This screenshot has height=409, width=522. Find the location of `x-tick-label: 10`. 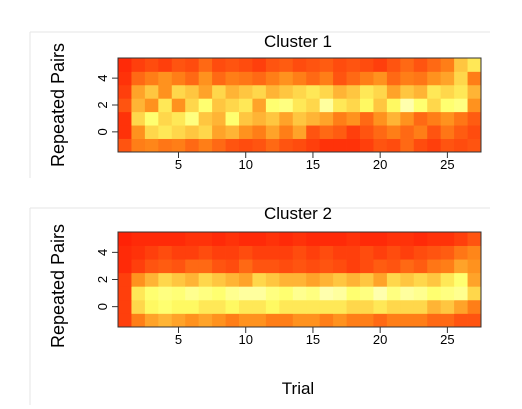

x-tick-label: 10 is located at coordinates (245, 339).